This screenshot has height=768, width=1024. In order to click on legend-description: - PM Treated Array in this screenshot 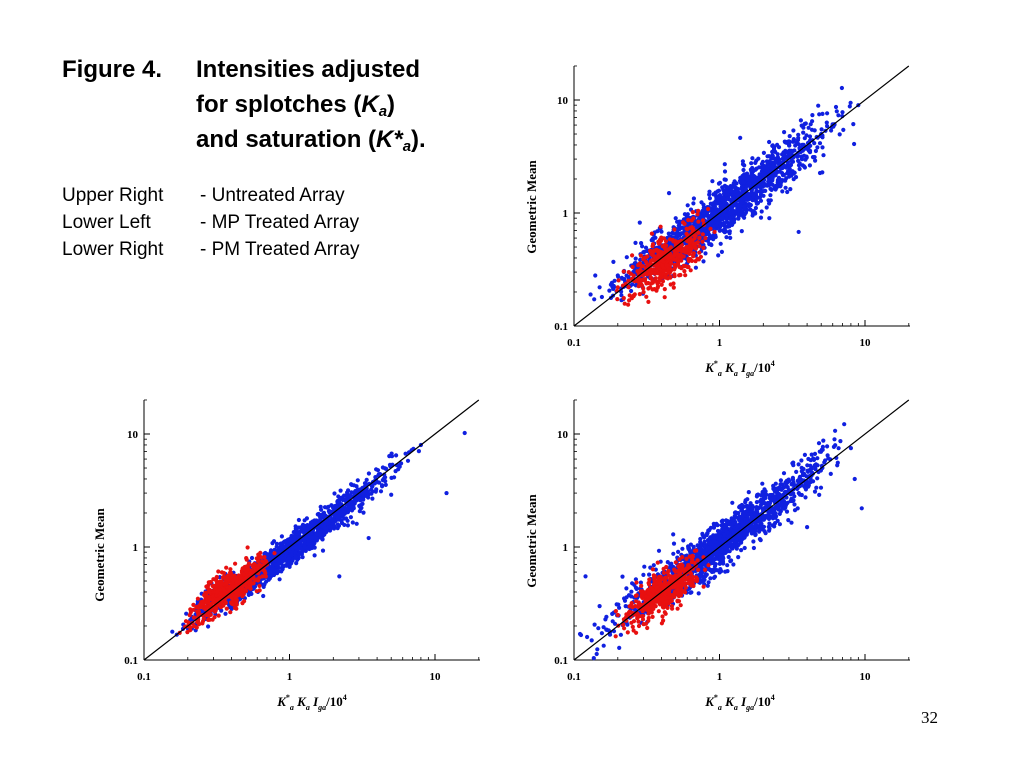, I will do `click(280, 249)`.